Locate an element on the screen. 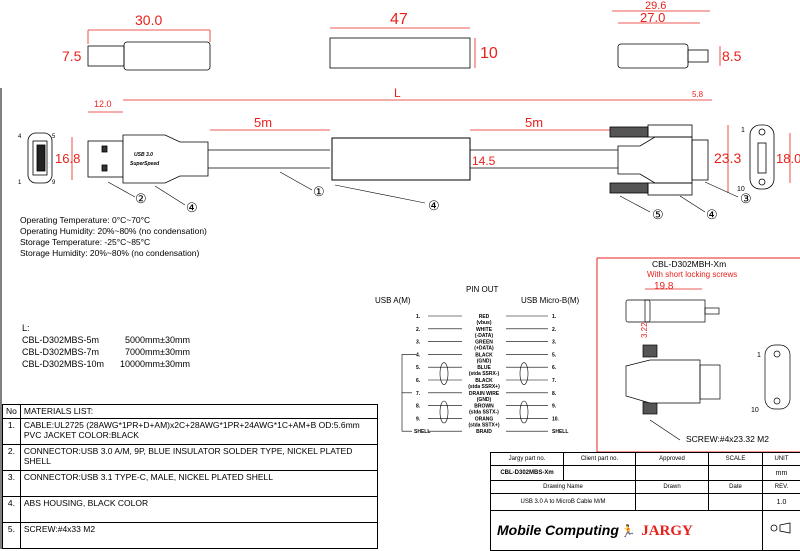 This screenshot has height=551, width=800. callout-5: ⑤ is located at coordinates (658, 214).